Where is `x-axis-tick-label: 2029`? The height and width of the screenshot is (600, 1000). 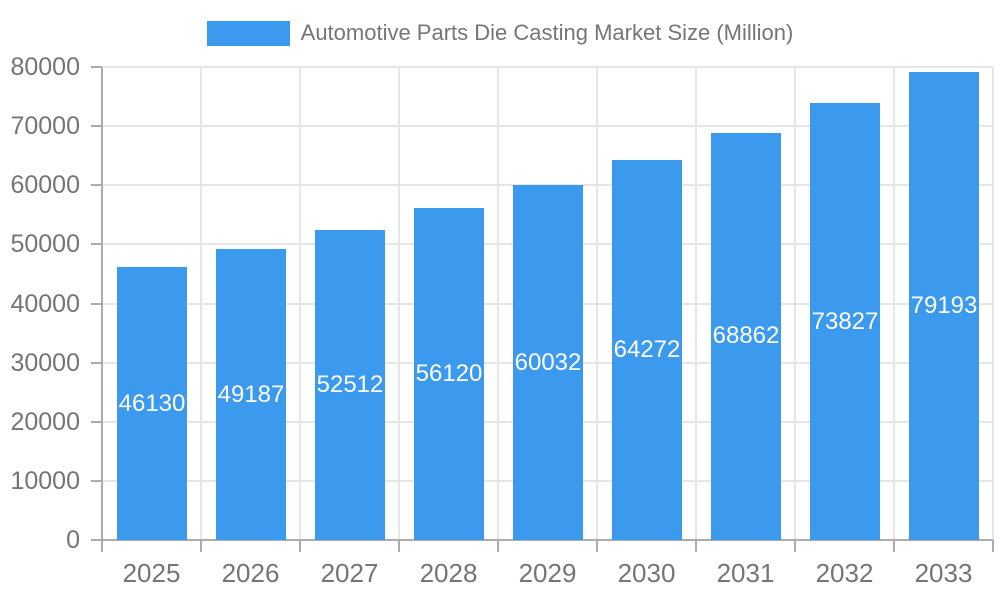 x-axis-tick-label: 2029 is located at coordinates (547, 573).